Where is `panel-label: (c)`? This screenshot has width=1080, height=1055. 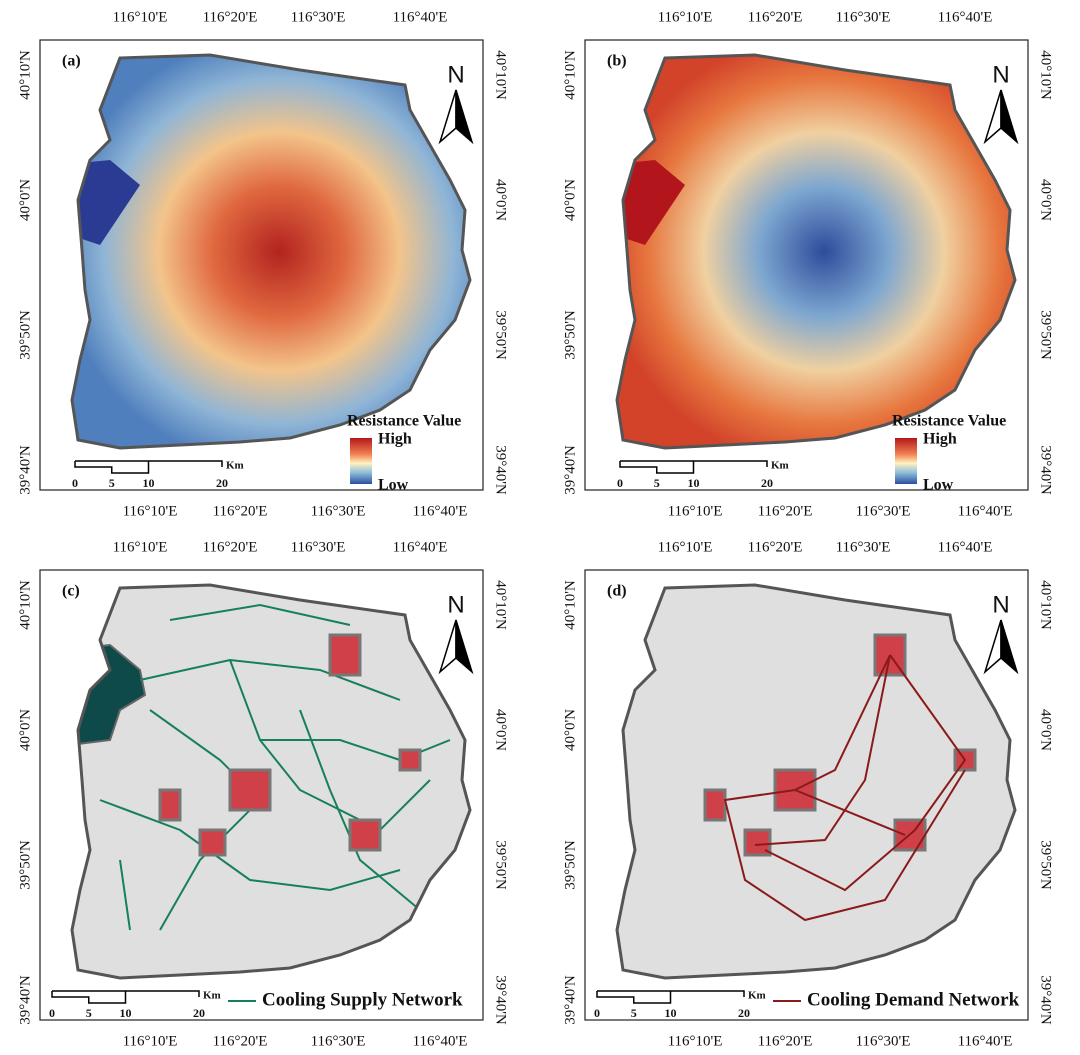
panel-label: (c) is located at coordinates (71, 591).